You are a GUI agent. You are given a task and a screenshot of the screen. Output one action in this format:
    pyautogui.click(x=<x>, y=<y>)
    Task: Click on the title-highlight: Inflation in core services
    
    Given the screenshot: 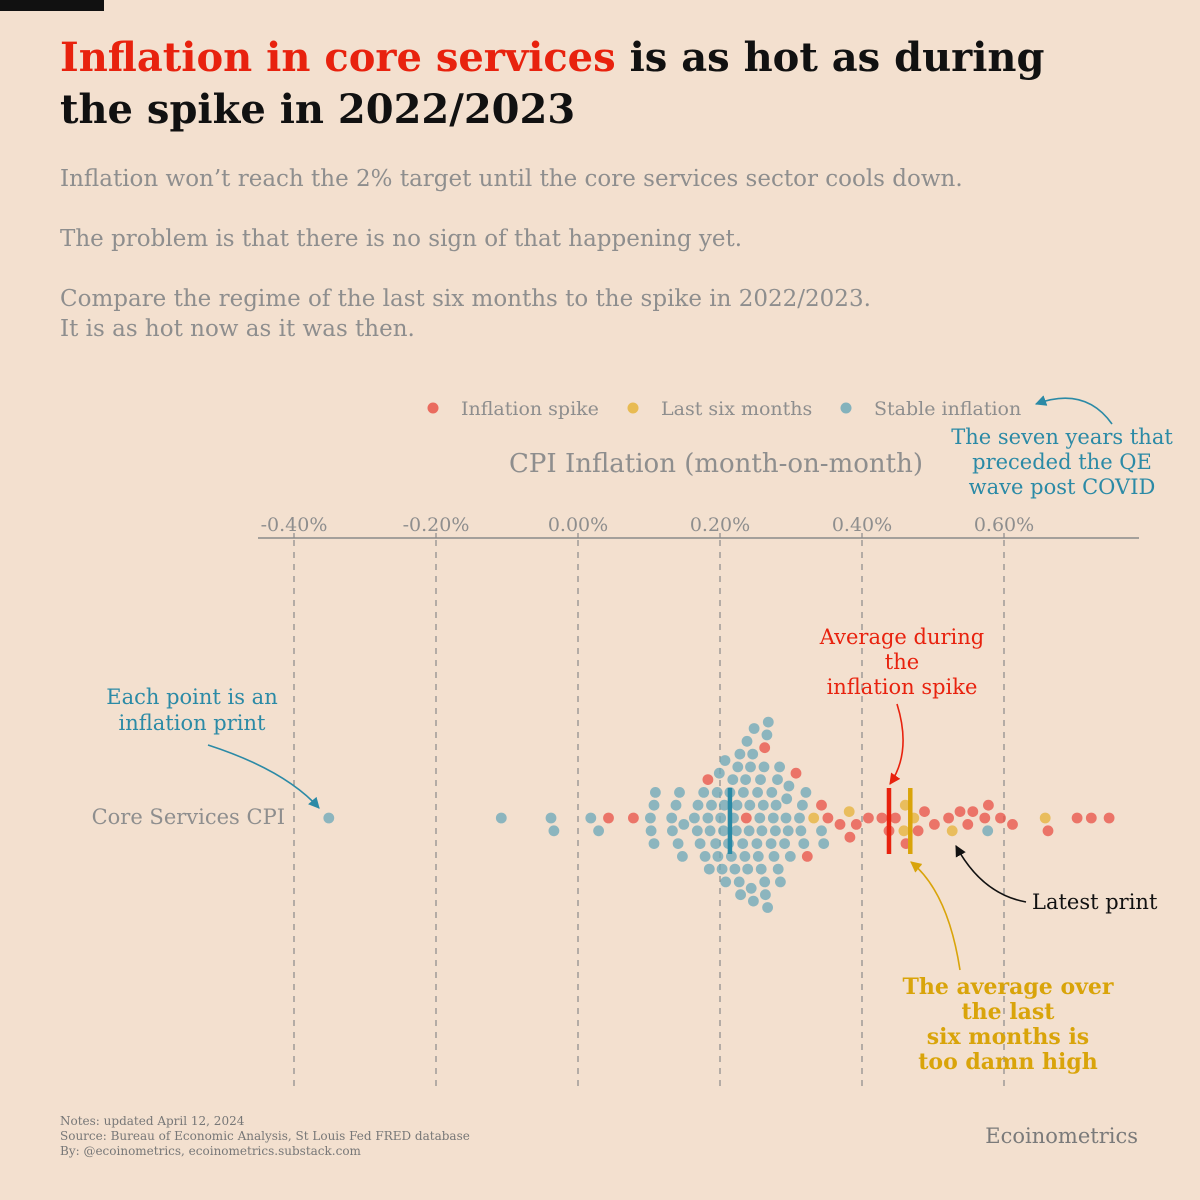 What is the action you would take?
    pyautogui.click(x=338, y=57)
    